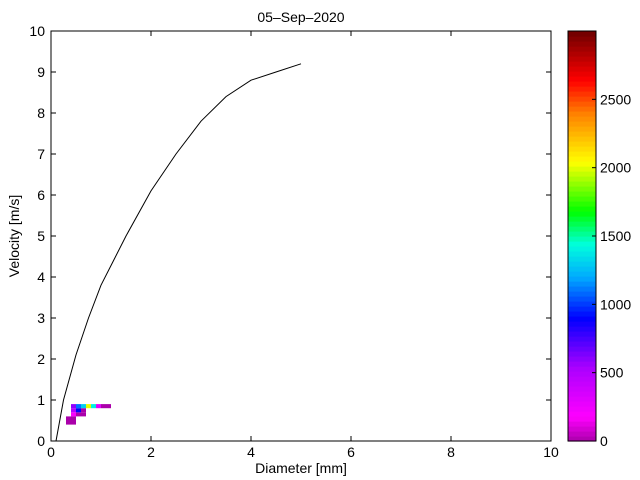 The image size is (640, 480). Describe the element at coordinates (551, 452) in the screenshot. I see `x-tick-label: 10` at that location.